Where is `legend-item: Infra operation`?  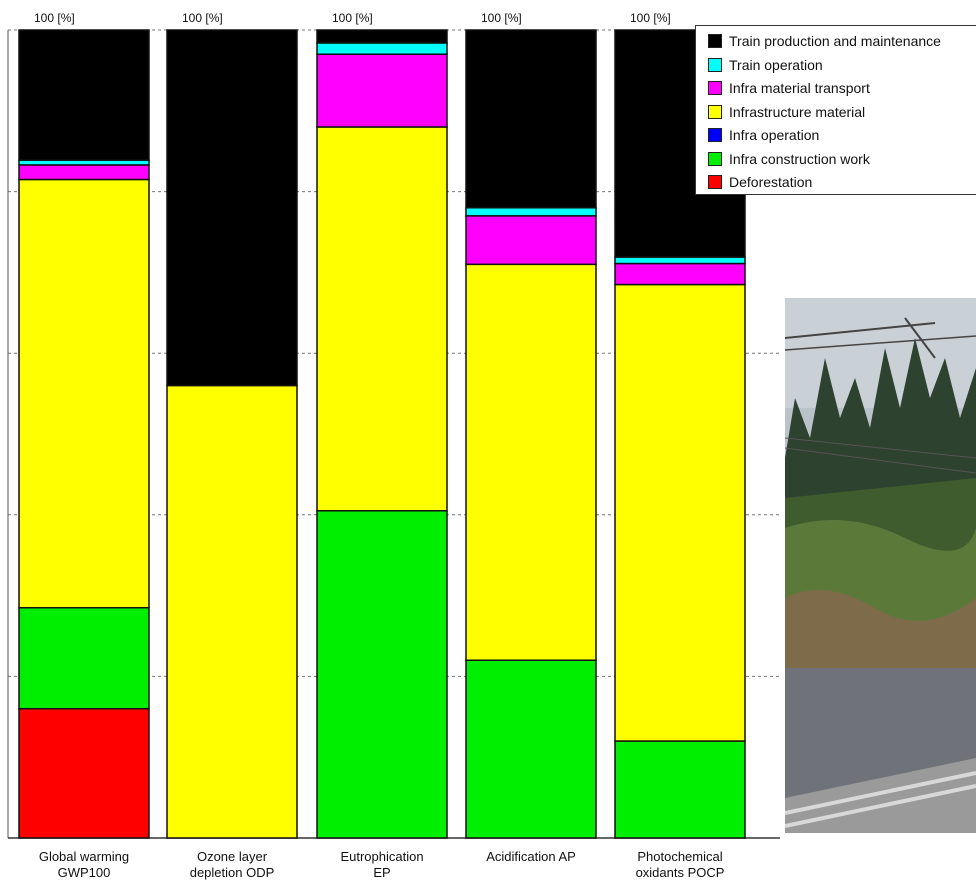
legend-item: Infra operation is located at coordinates (763, 135).